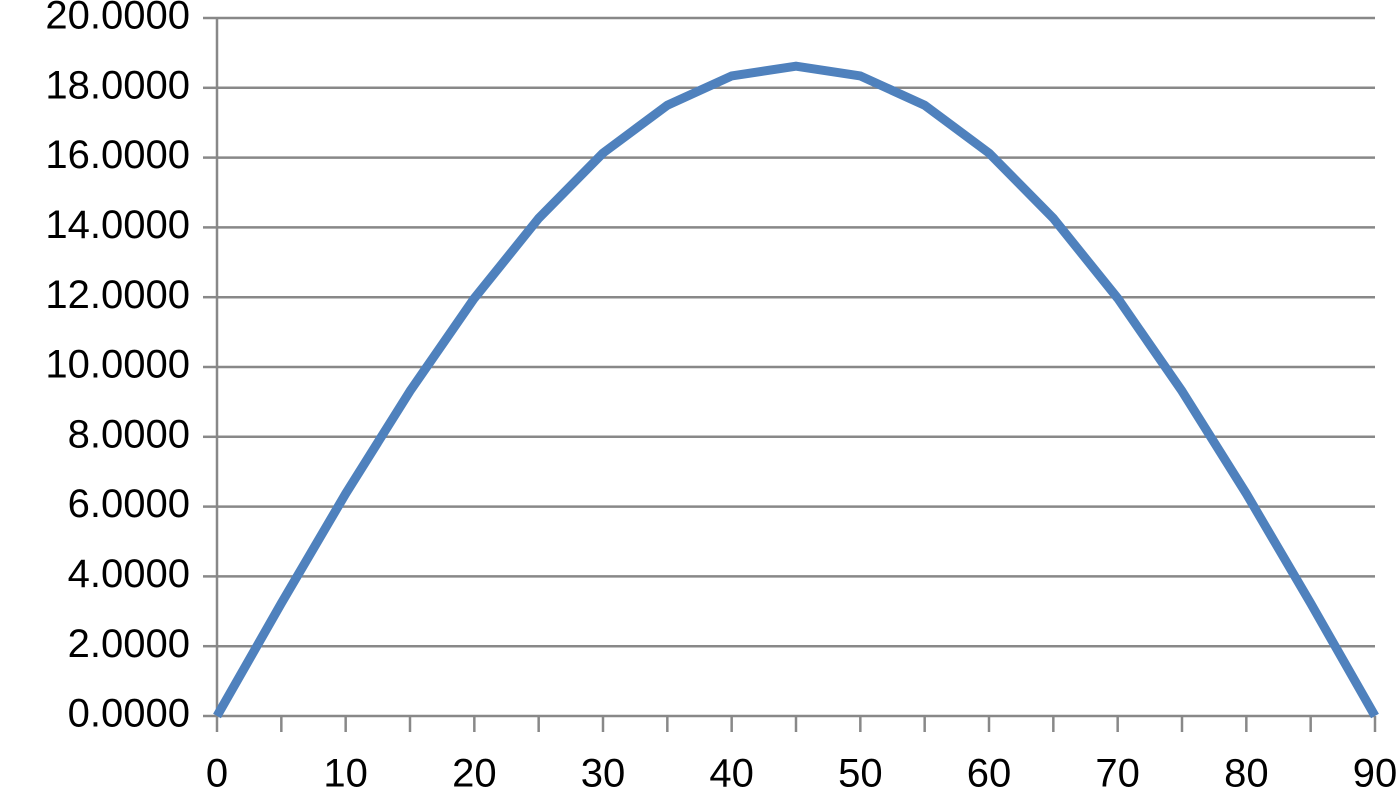  What do you see at coordinates (731, 774) in the screenshot?
I see `x-tick-label: 40` at bounding box center [731, 774].